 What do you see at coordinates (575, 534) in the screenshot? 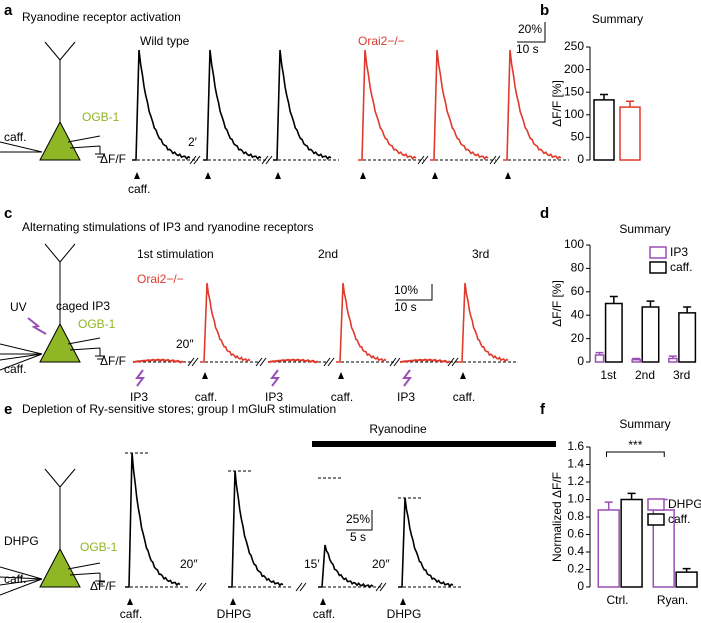
I see `y-tick-label: 0.6` at bounding box center [575, 534].